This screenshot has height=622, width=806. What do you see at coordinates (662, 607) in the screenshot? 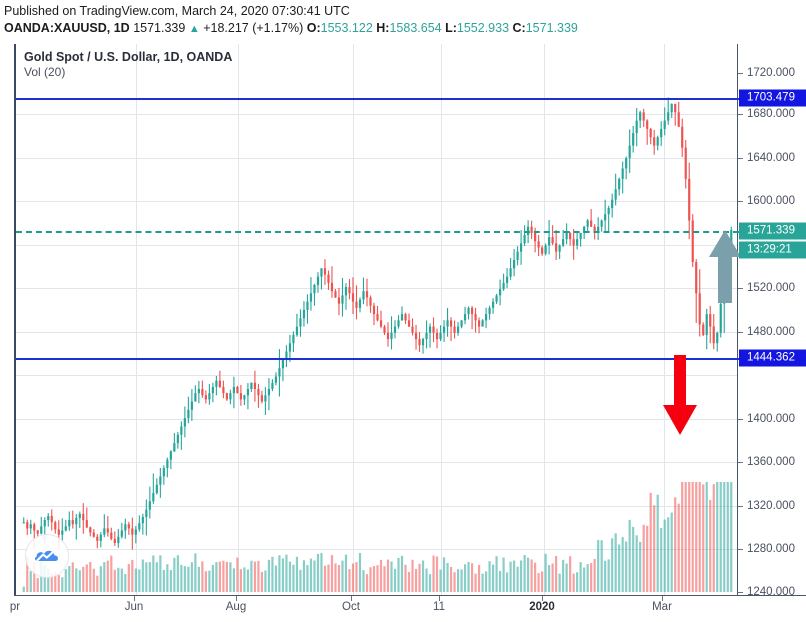
I see `time-axis-label: Mar` at bounding box center [662, 607].